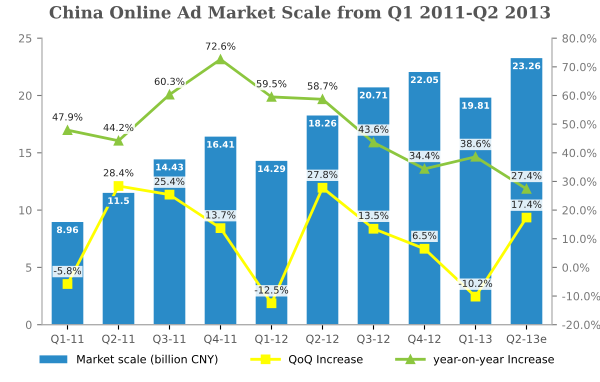  Describe the element at coordinates (25, 95) in the screenshot. I see `y-tick-label: 20` at that location.